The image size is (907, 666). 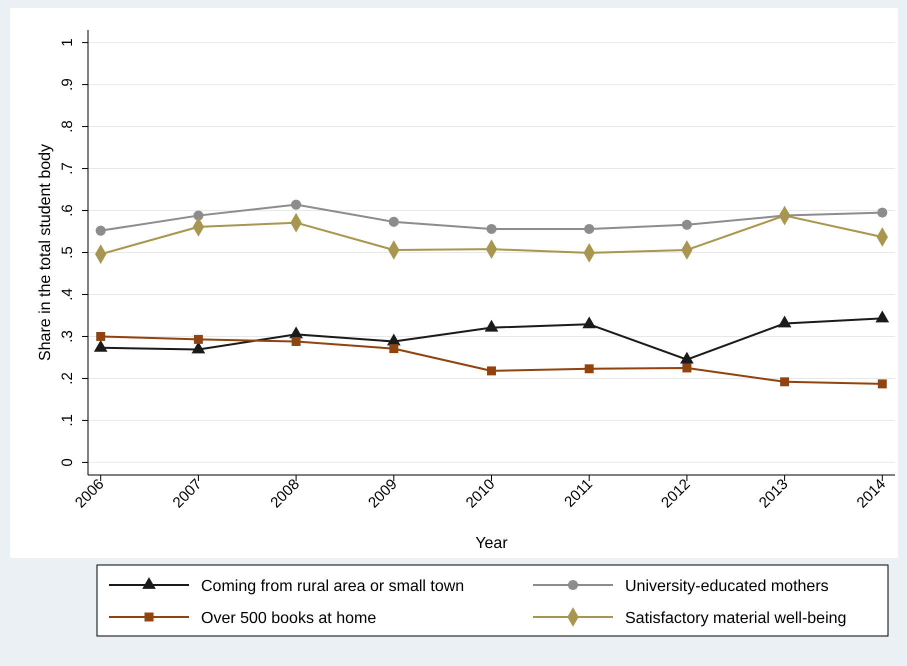 I want to click on y-tick-label: 0, so click(x=67, y=462).